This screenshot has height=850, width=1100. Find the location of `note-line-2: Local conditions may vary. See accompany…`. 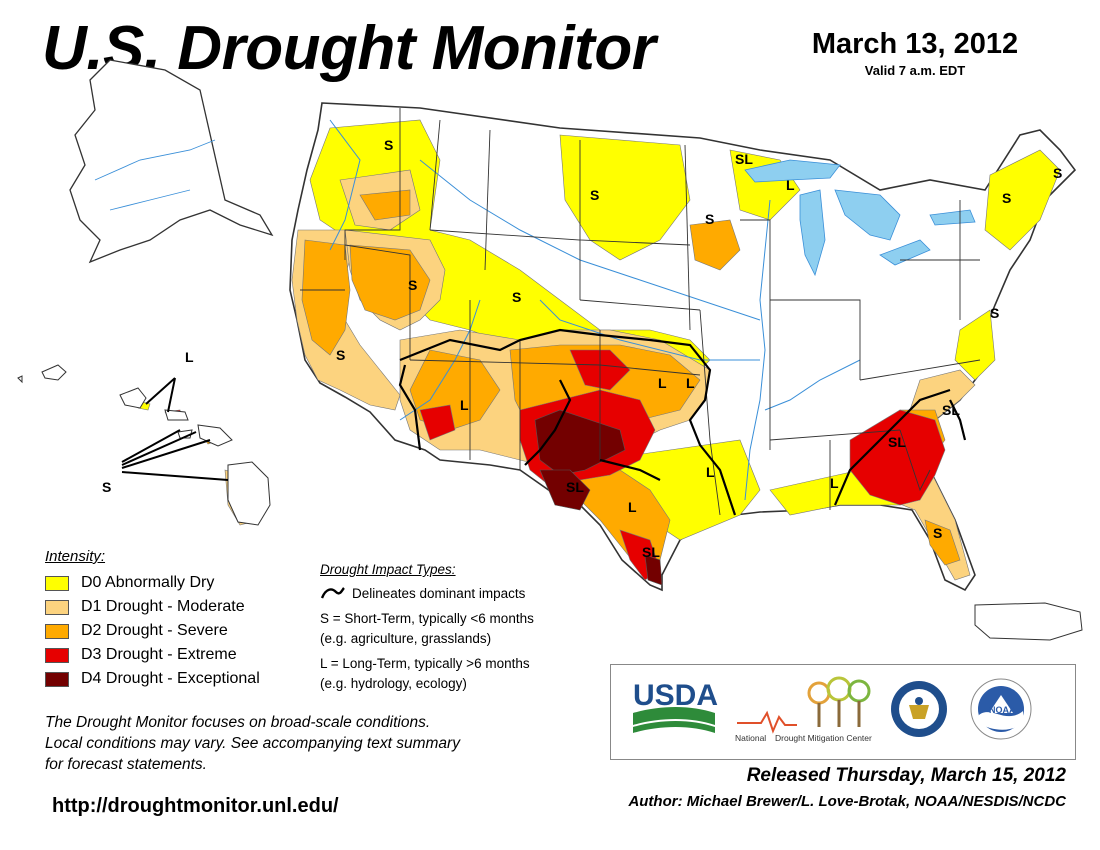

note-line-2: Local conditions may vary. See accompany… is located at coordinates (252, 743).